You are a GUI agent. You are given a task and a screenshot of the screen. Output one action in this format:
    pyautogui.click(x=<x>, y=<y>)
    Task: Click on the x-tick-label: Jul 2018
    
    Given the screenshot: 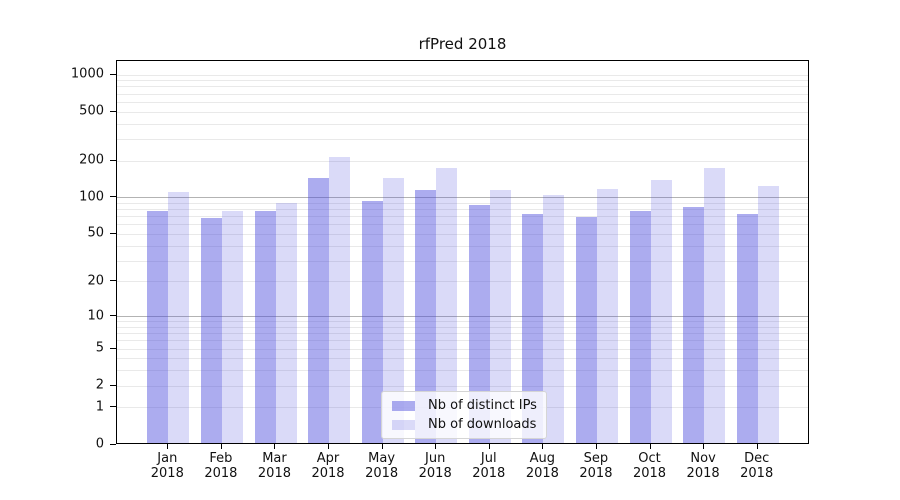 What is the action you would take?
    pyautogui.click(x=489, y=466)
    